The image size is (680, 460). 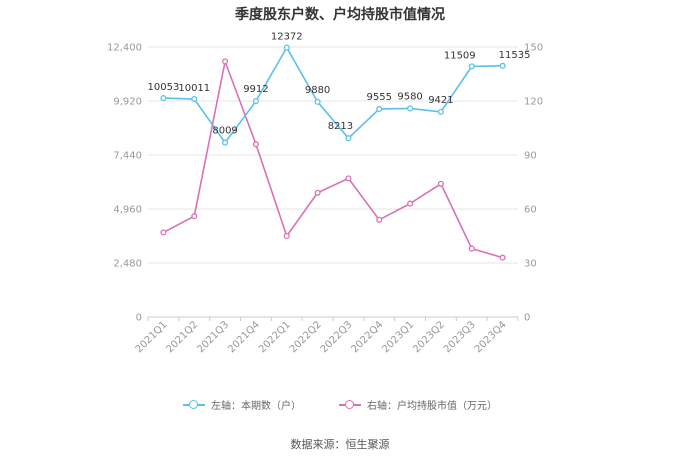 I want to click on left-axis-tick-label: 9,920, so click(x=127, y=102).